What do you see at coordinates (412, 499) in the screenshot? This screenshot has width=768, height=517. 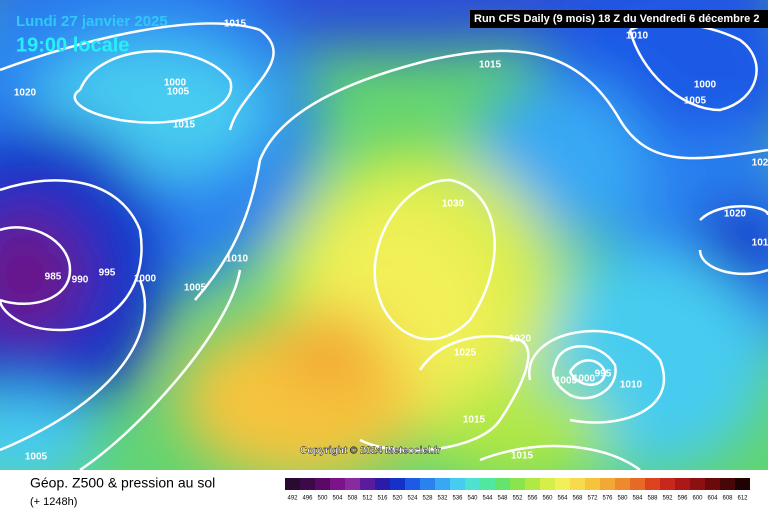 I see `legend-label: 524` at bounding box center [412, 499].